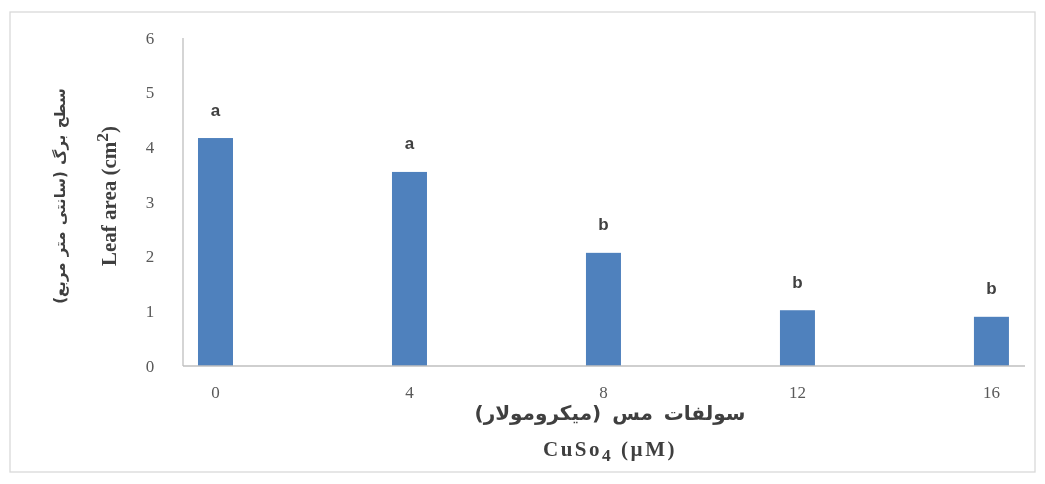 Image resolution: width=1045 pixels, height=484 pixels. Describe the element at coordinates (991, 392) in the screenshot. I see `x-tick-label: 16` at that location.